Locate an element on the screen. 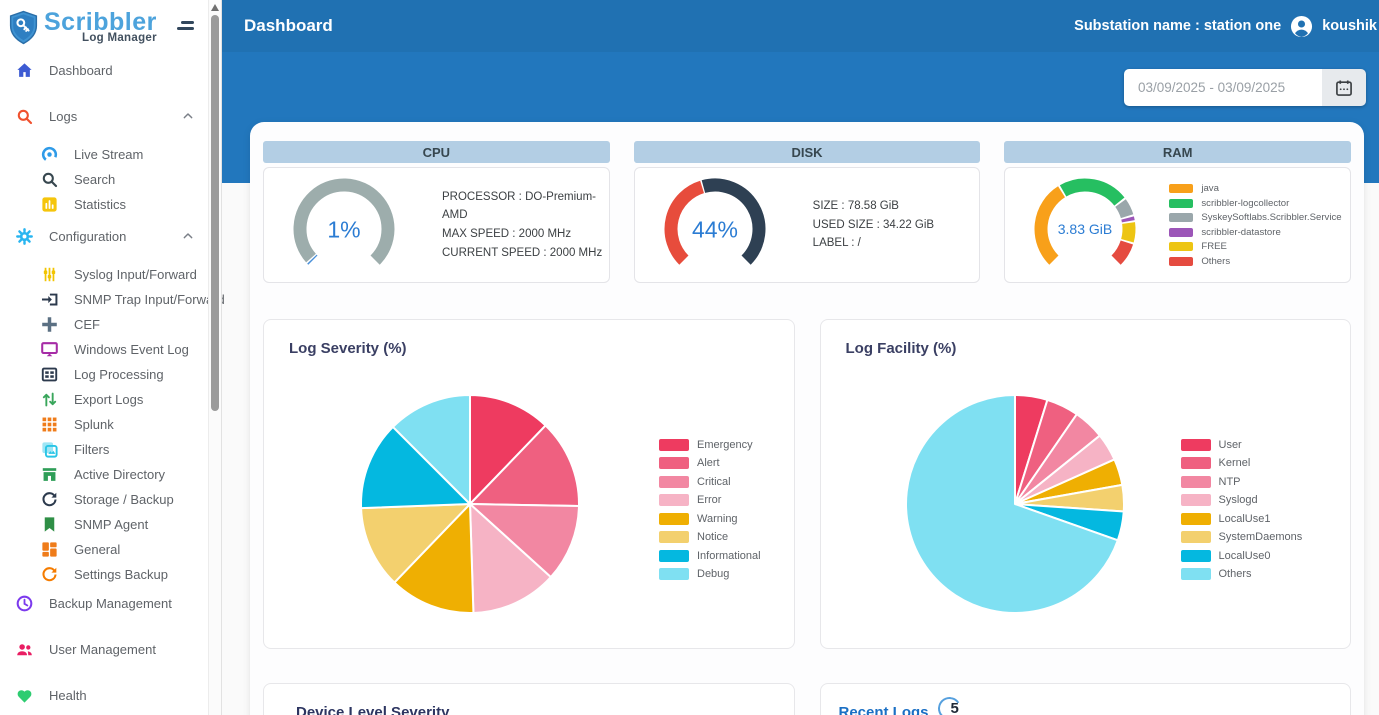  legend-item-informational: Informational is located at coordinates (710, 555).